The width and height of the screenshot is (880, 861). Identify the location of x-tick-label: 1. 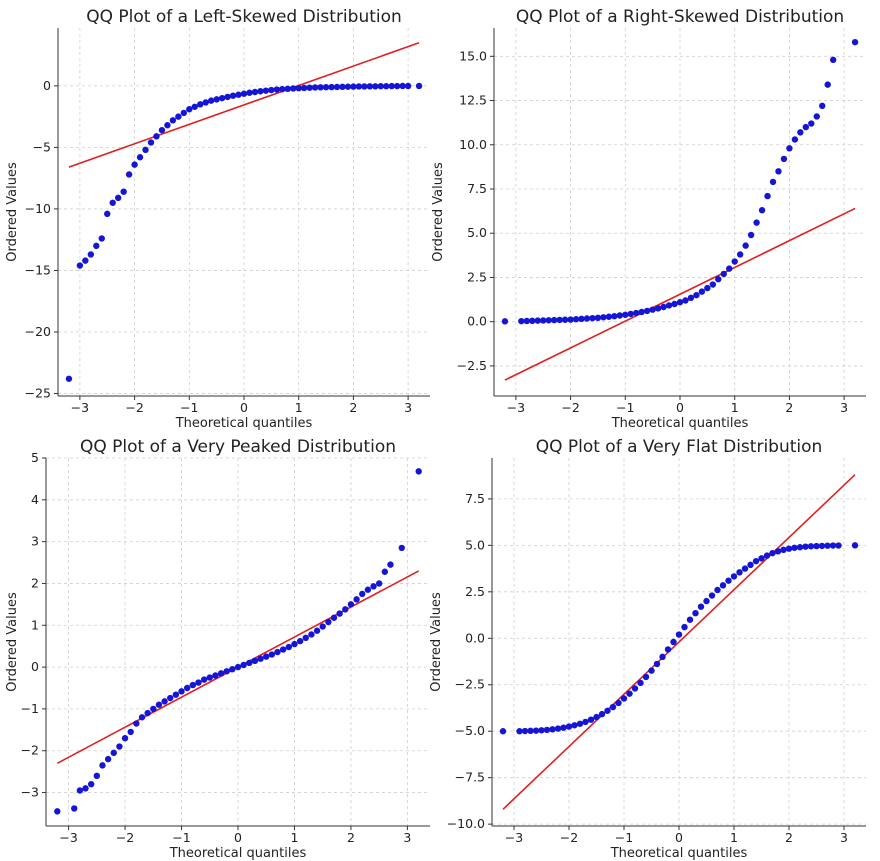
(299, 407).